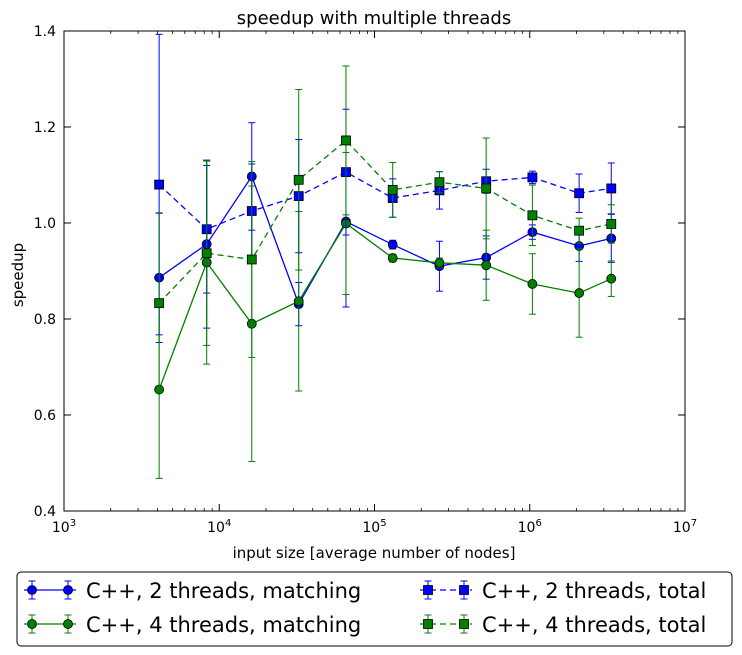 The height and width of the screenshot is (655, 742). Describe the element at coordinates (223, 591) in the screenshot. I see `legend-label: C++, 2 threads, matching` at that location.